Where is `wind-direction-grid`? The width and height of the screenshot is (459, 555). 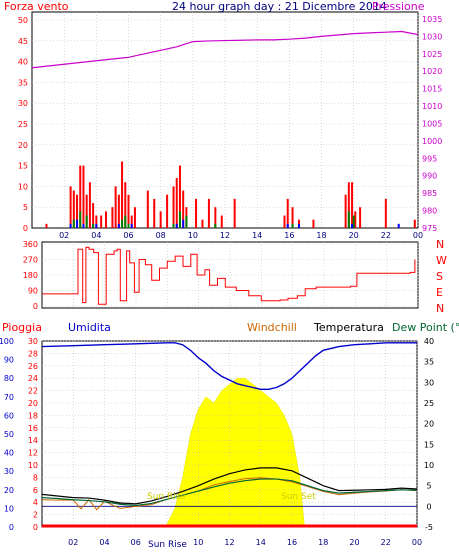 wind-direction-grid is located at coordinates (230, 275).